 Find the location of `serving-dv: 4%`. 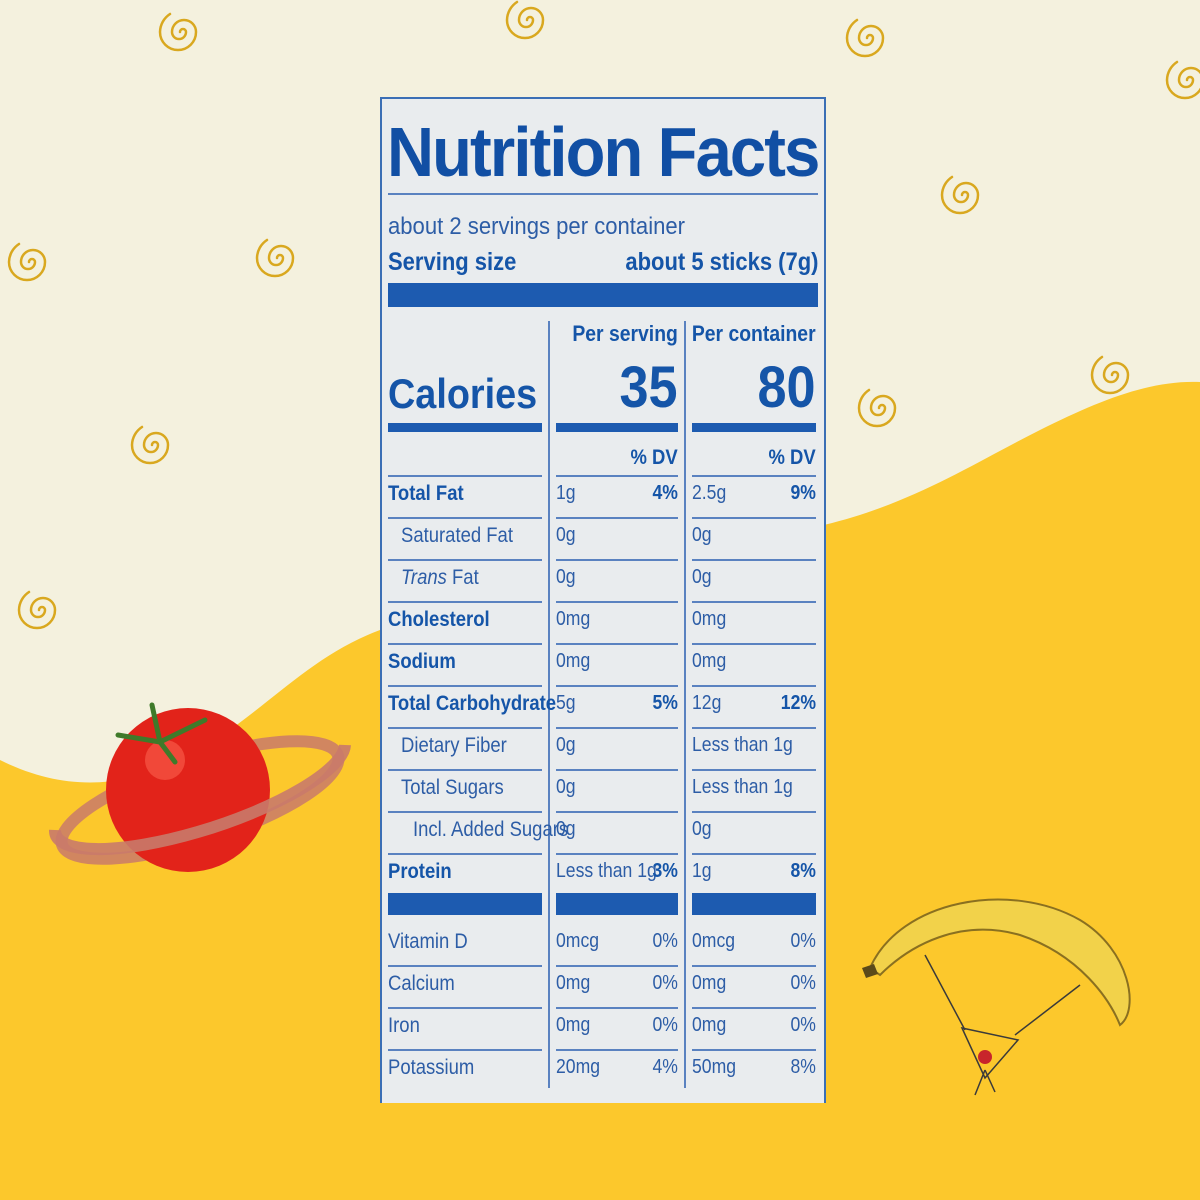

serving-dv: 4% is located at coordinates (665, 493).